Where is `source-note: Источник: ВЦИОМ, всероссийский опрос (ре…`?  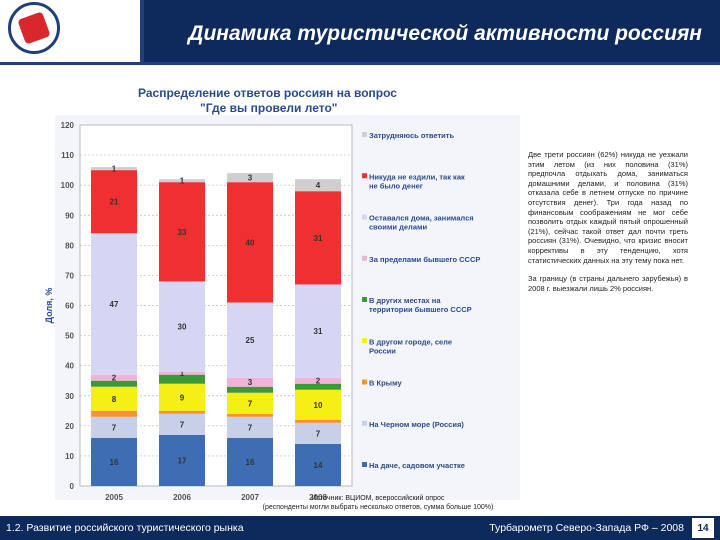 source-note: Источник: ВЦИОМ, всероссийский опрос (ре… is located at coordinates (378, 503).